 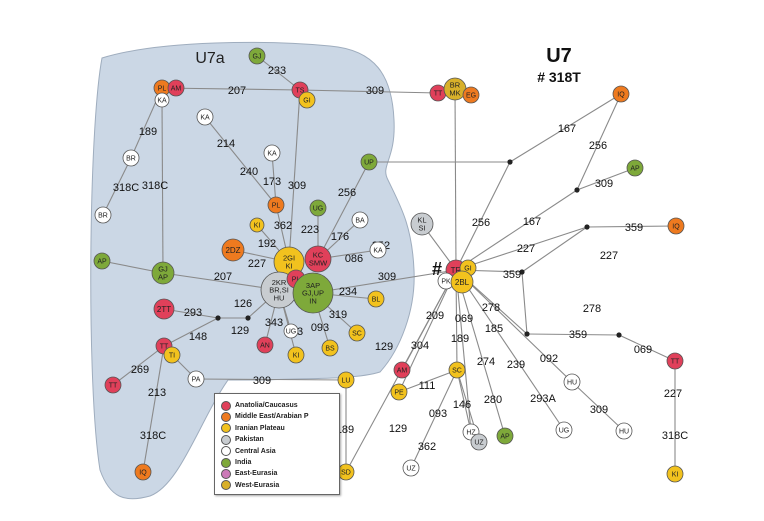 I want to click on mutation-label: 111, so click(x=427, y=386).